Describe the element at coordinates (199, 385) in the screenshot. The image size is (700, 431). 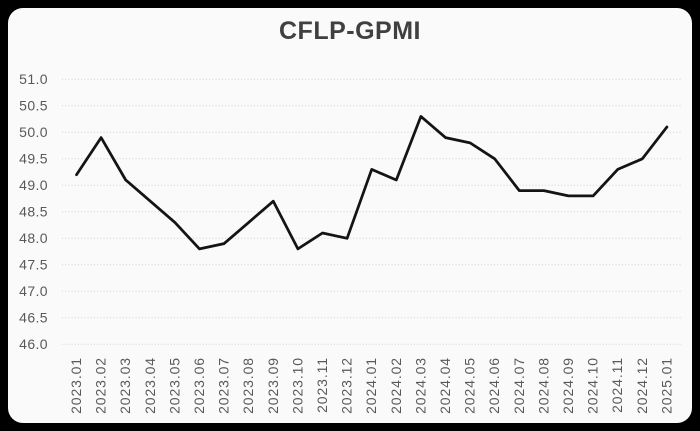
I see `x-tick-label: 2023.06` at that location.